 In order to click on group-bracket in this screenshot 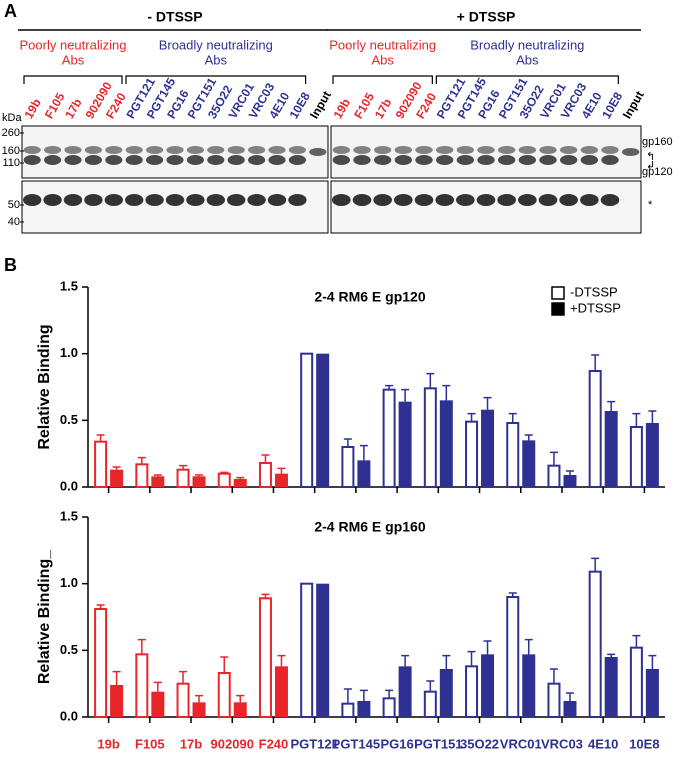, I will do `click(527, 79)`.